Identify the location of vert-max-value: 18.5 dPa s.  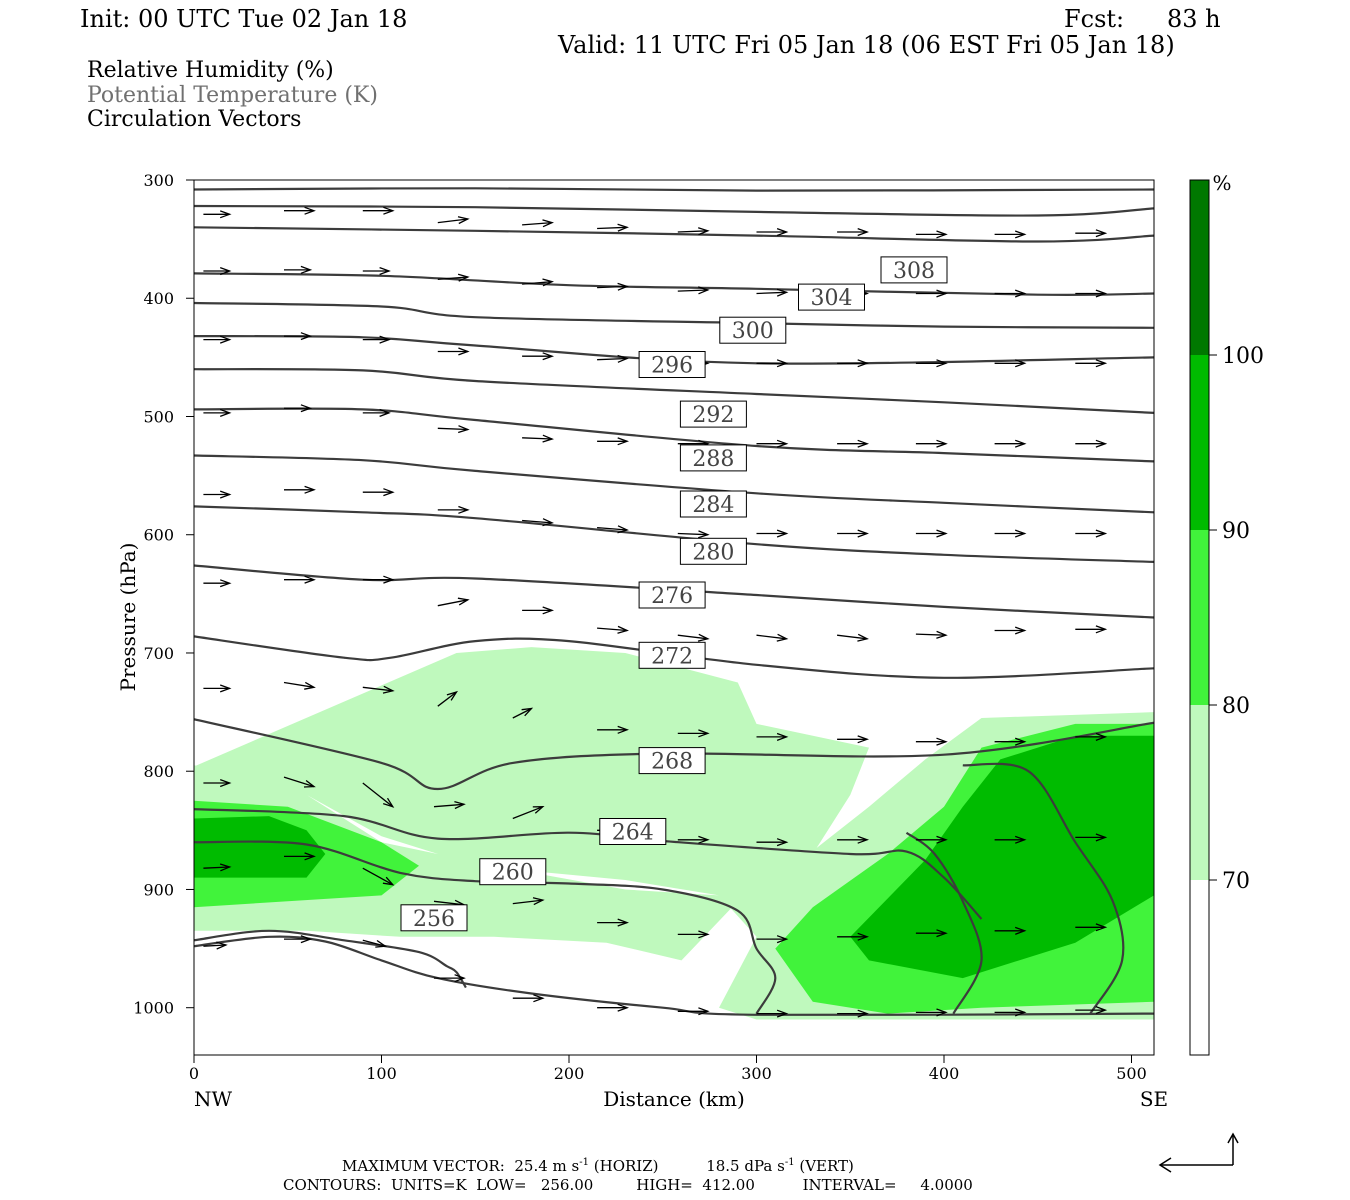
(745, 1166).